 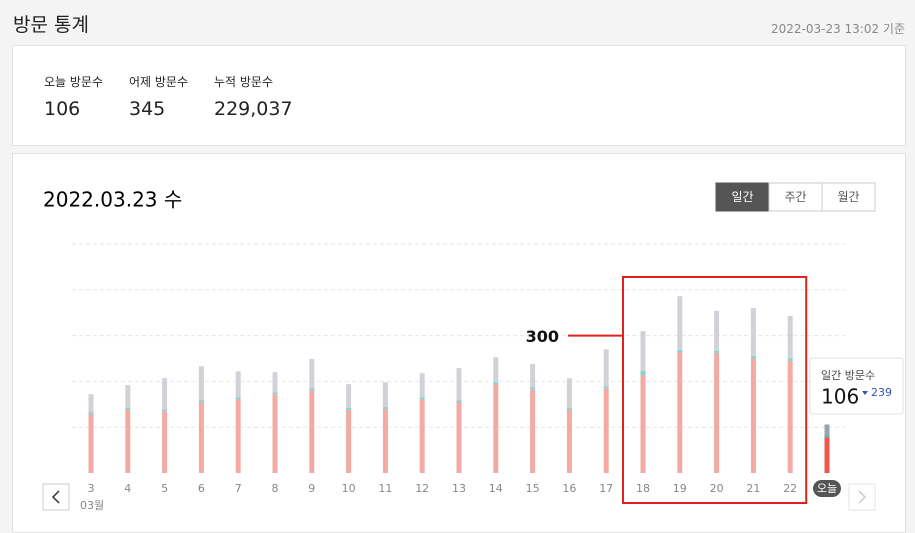 I want to click on prev-icon, so click(x=55, y=497).